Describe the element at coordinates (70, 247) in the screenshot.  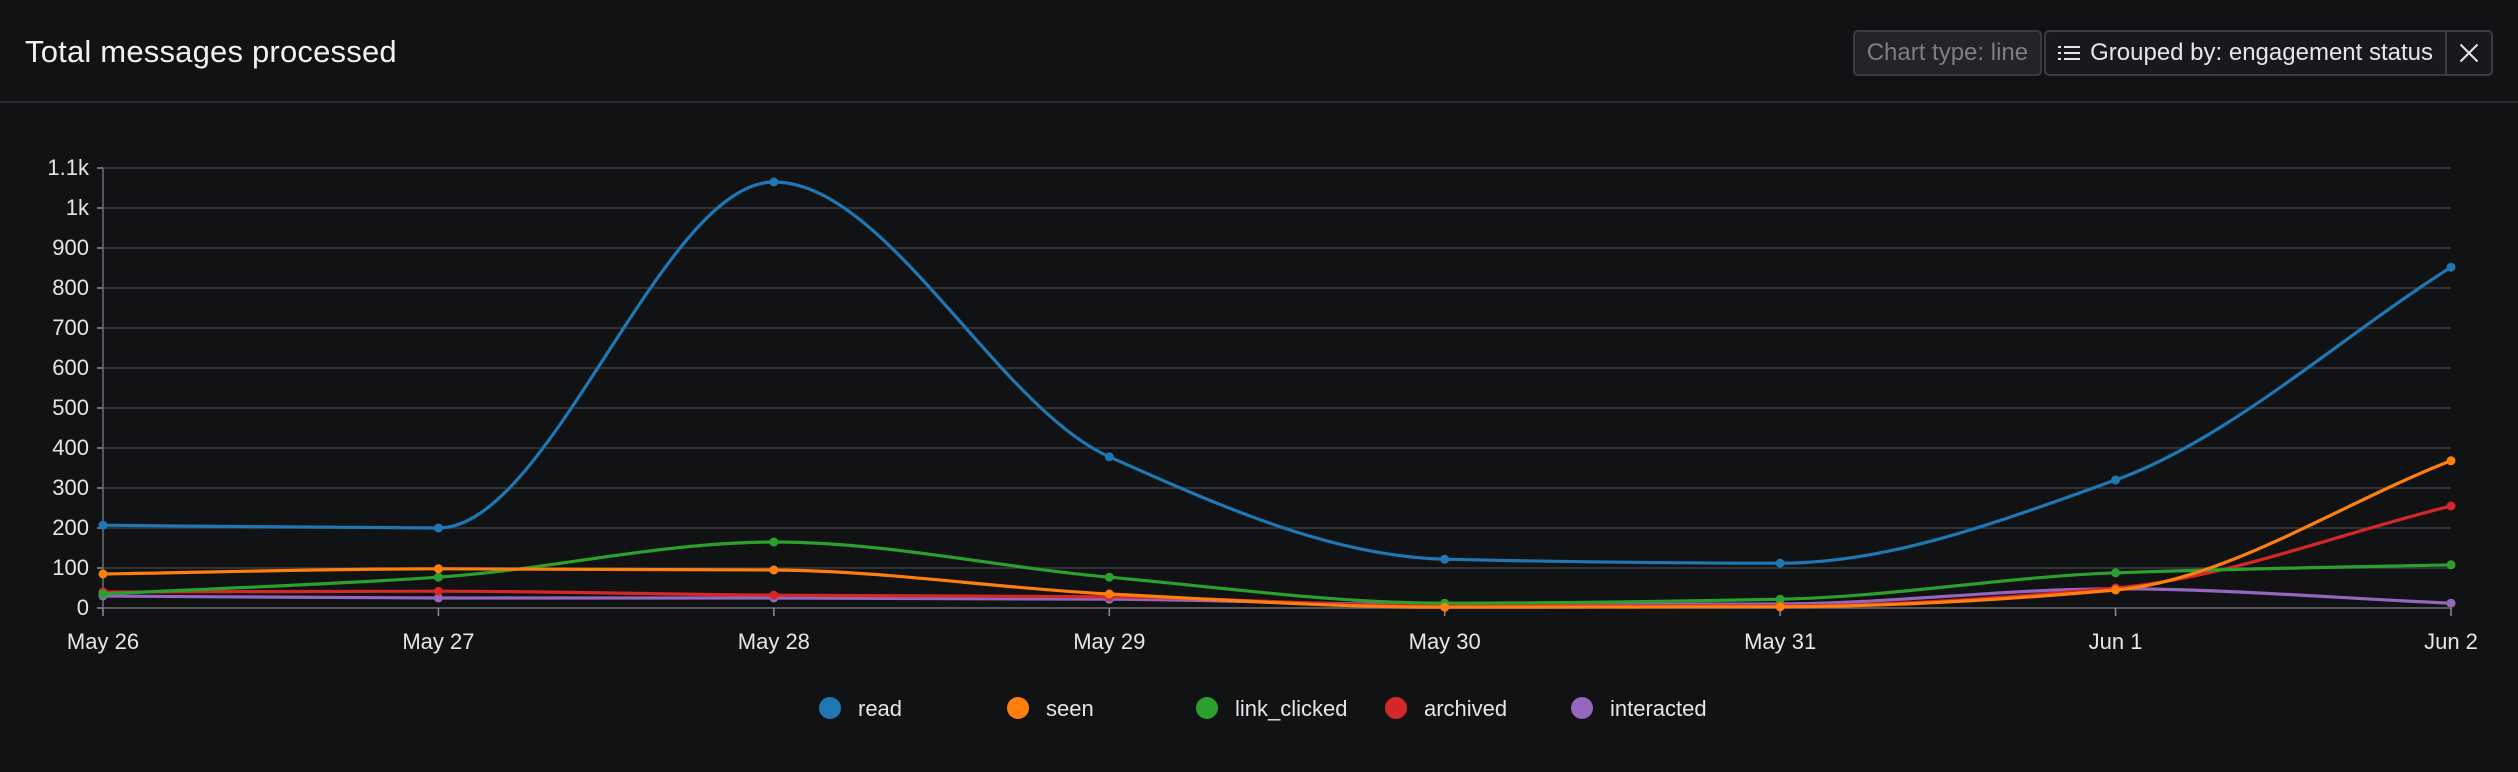
I see `y-tick-label: 900` at that location.